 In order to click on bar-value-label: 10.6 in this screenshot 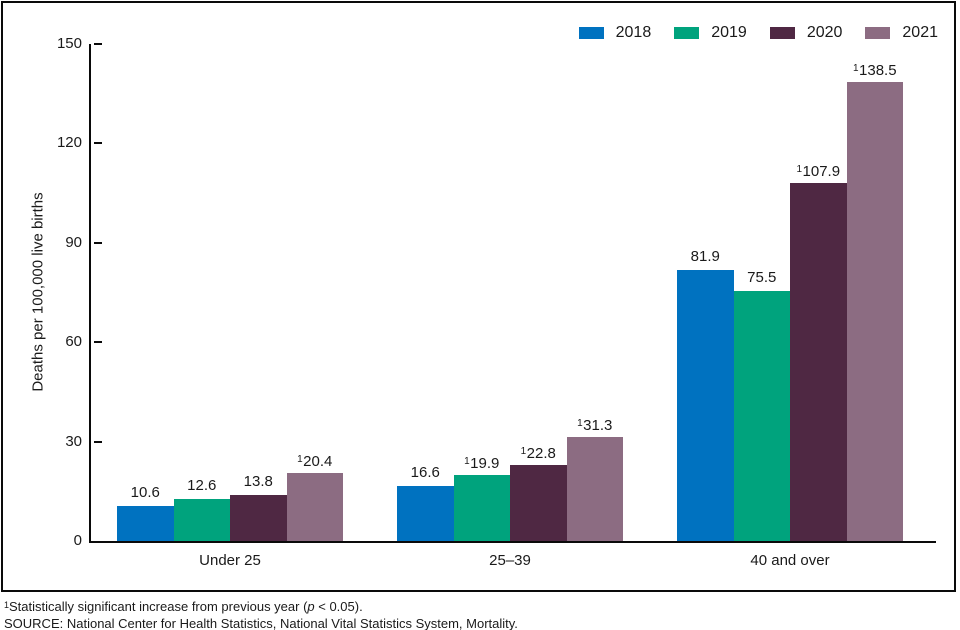, I will do `click(145, 492)`.